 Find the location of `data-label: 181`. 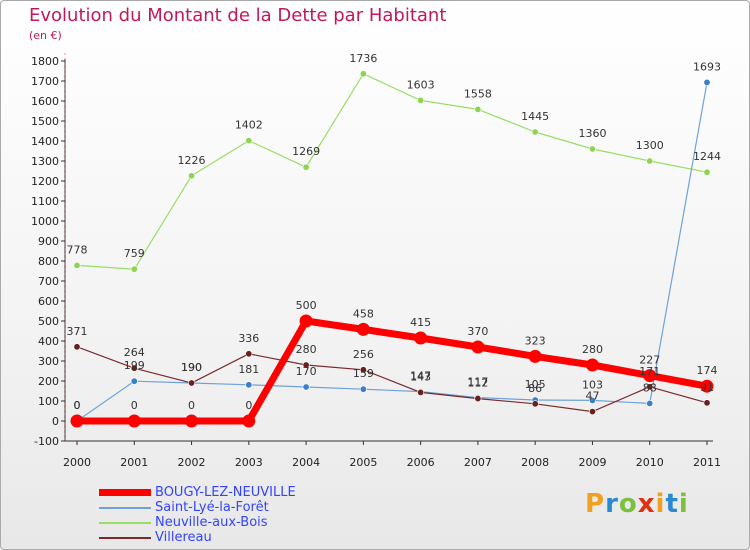

data-label: 181 is located at coordinates (248, 369).